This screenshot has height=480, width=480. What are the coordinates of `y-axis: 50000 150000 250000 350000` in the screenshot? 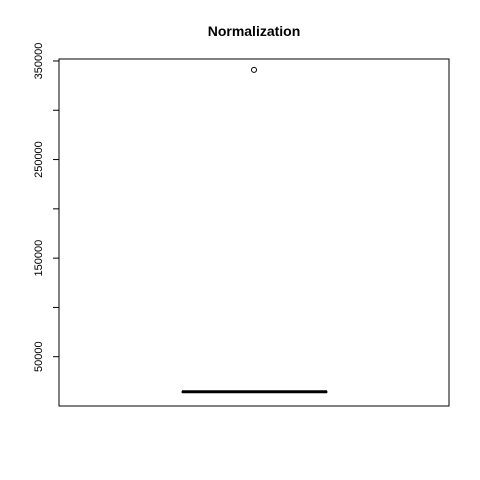 It's located at (46, 207).